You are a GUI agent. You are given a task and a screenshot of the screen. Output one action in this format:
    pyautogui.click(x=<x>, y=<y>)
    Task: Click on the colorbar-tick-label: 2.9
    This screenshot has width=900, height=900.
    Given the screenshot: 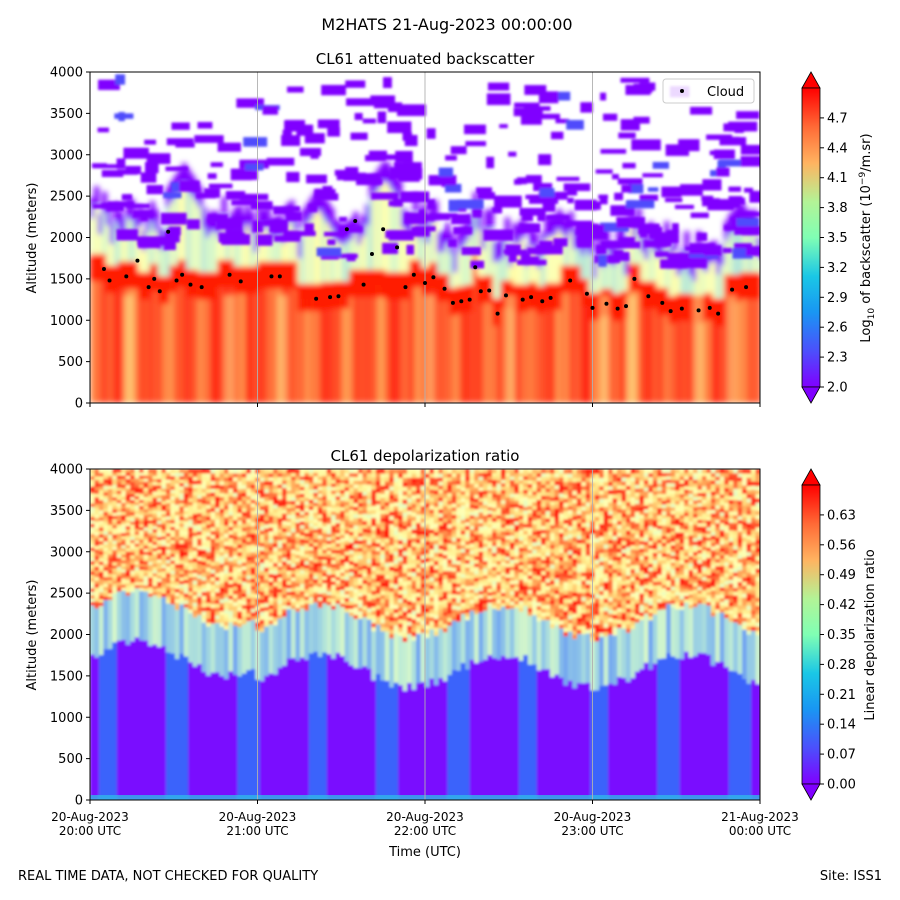 What is the action you would take?
    pyautogui.click(x=837, y=298)
    